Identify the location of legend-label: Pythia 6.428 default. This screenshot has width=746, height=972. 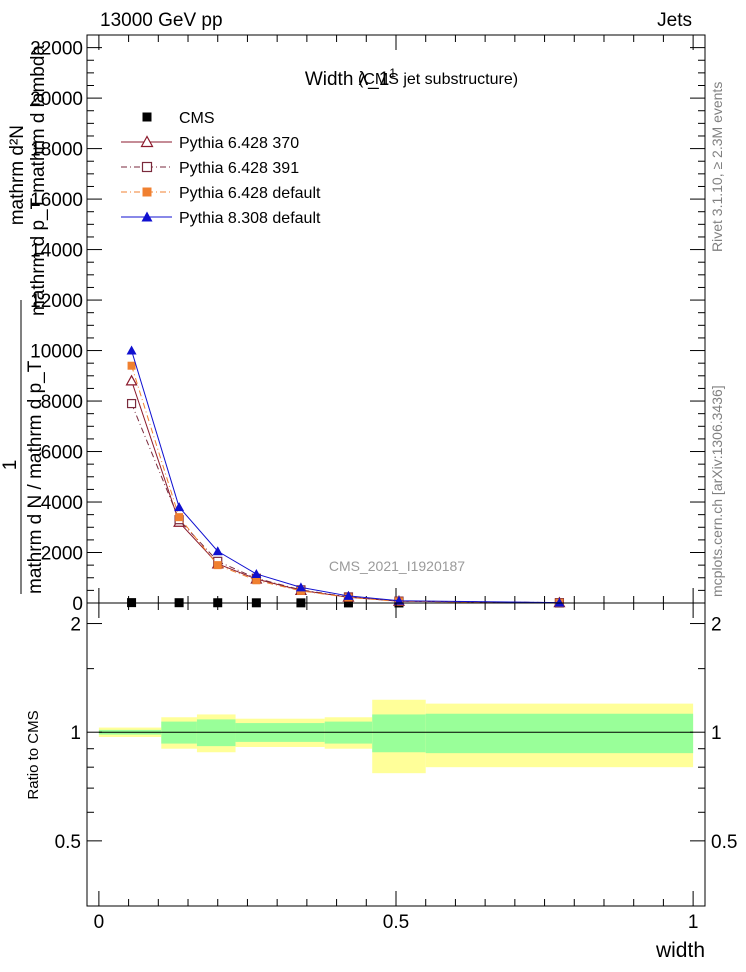
(250, 193).